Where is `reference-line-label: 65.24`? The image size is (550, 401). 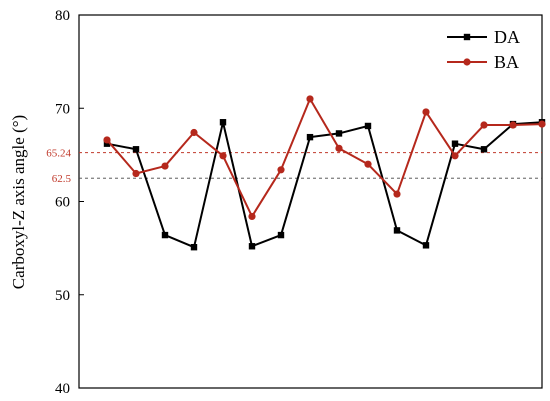 reference-line-label: 65.24 is located at coordinates (58, 154).